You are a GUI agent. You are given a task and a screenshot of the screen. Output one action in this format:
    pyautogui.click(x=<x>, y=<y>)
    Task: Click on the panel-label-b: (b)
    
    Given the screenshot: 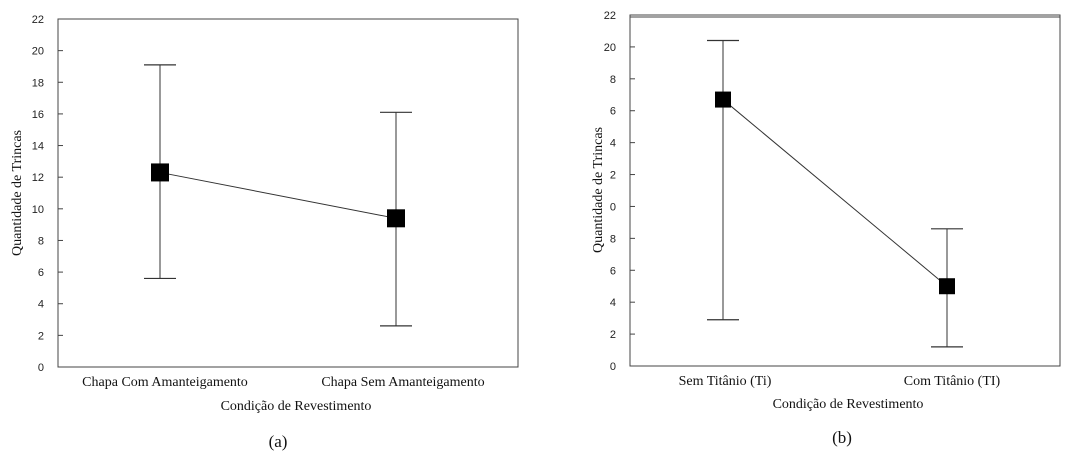 What is the action you would take?
    pyautogui.click(x=842, y=437)
    